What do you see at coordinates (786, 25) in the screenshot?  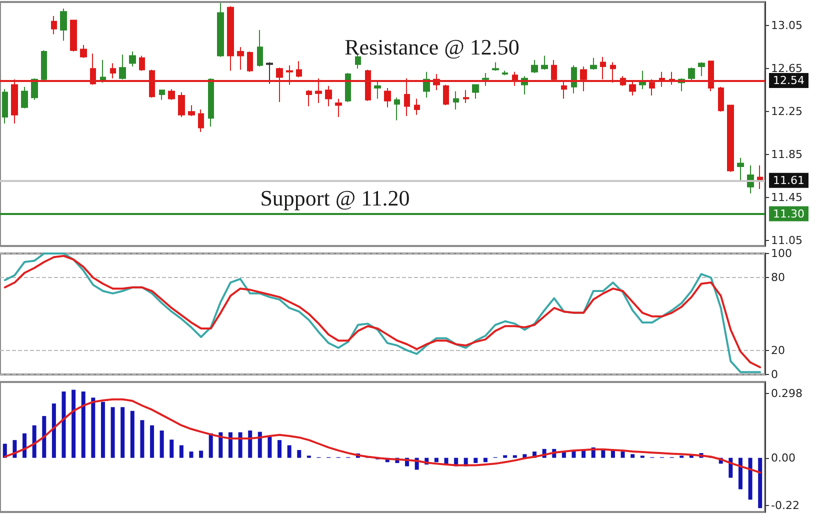 I see `y-tick-label: 13.05` at bounding box center [786, 25].